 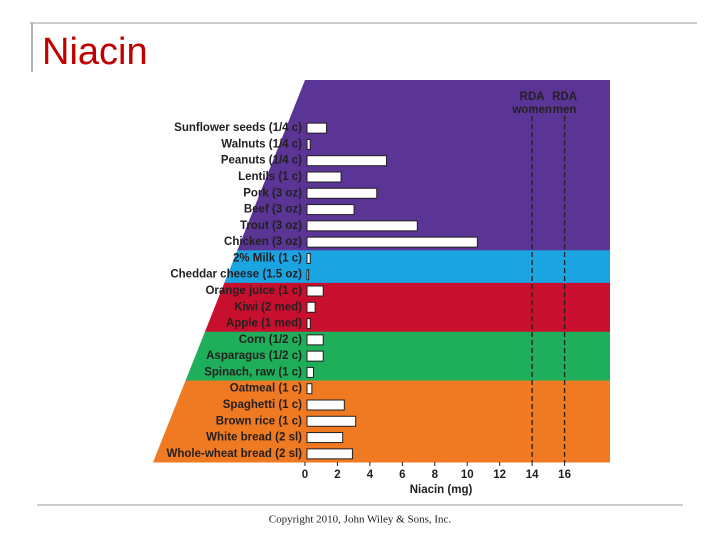 What do you see at coordinates (253, 372) in the screenshot?
I see `category-label: Spinach, raw (1 c)` at bounding box center [253, 372].